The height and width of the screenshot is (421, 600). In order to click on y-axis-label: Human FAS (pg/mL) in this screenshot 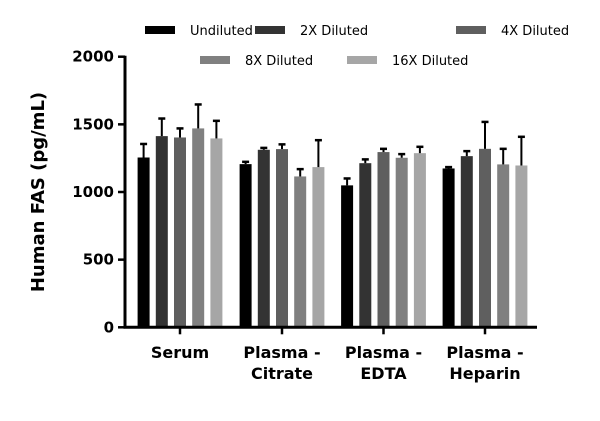, I will do `click(38, 192)`.